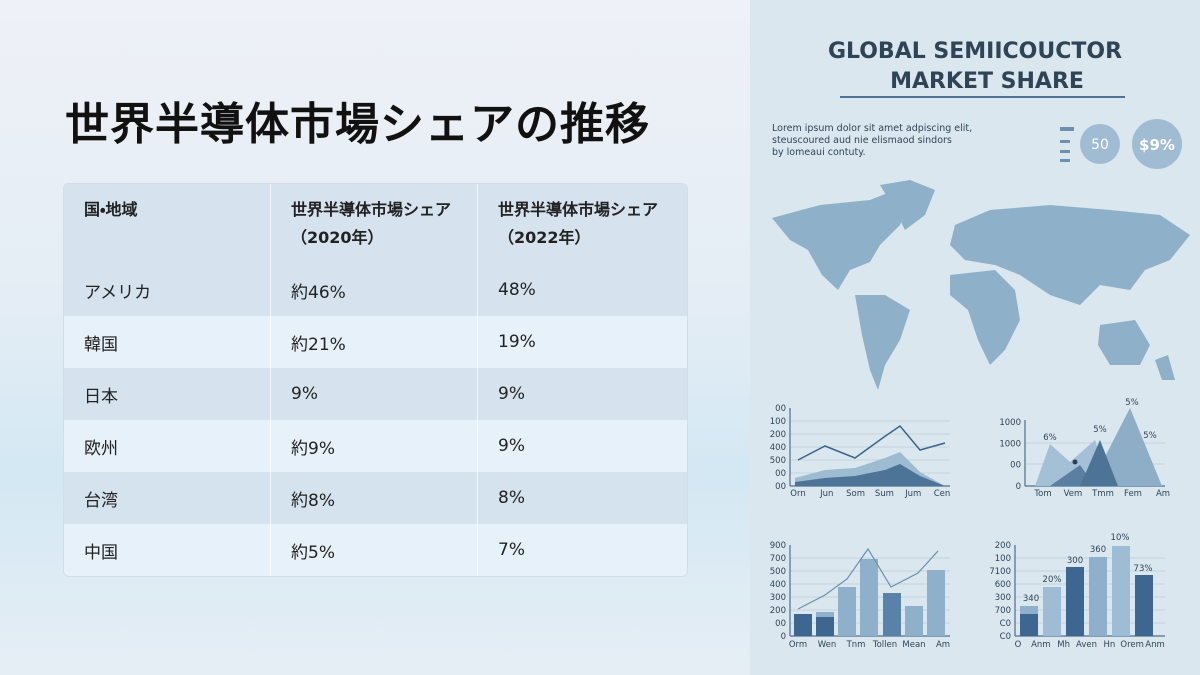  What do you see at coordinates (870, 455) in the screenshot?
I see `area-chart` at bounding box center [870, 455].